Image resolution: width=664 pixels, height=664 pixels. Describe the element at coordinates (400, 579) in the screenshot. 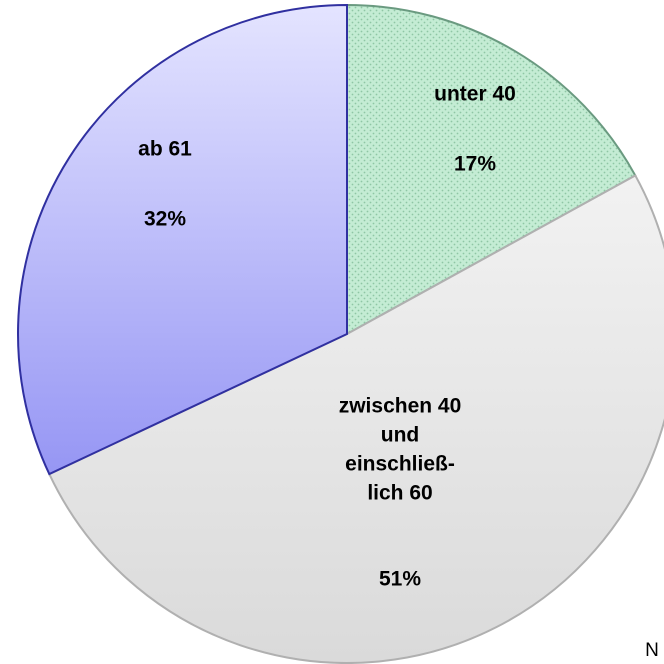

I see `slice-value-label: 51%` at that location.